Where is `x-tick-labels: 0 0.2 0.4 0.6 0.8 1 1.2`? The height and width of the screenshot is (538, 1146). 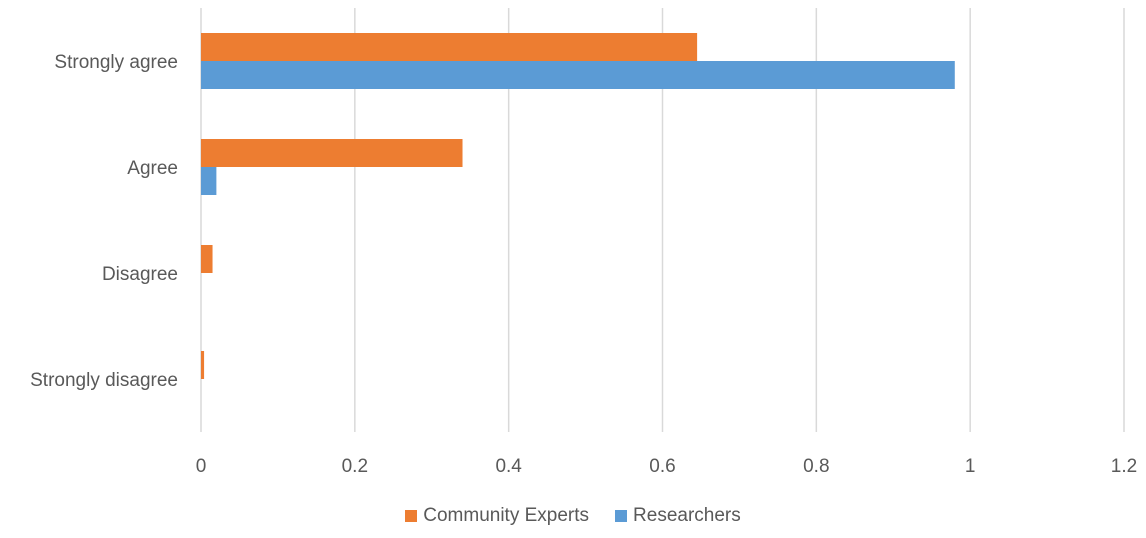 x-tick-labels: 0 0.2 0.4 0.6 0.8 1 1.2 is located at coordinates (667, 466).